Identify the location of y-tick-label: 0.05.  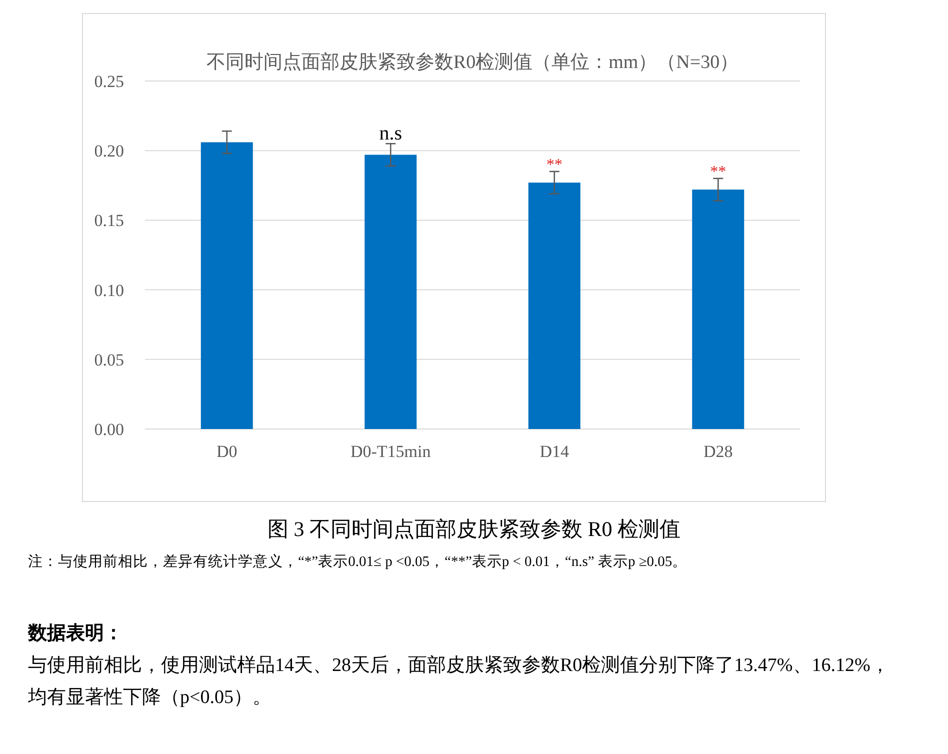
(109, 360).